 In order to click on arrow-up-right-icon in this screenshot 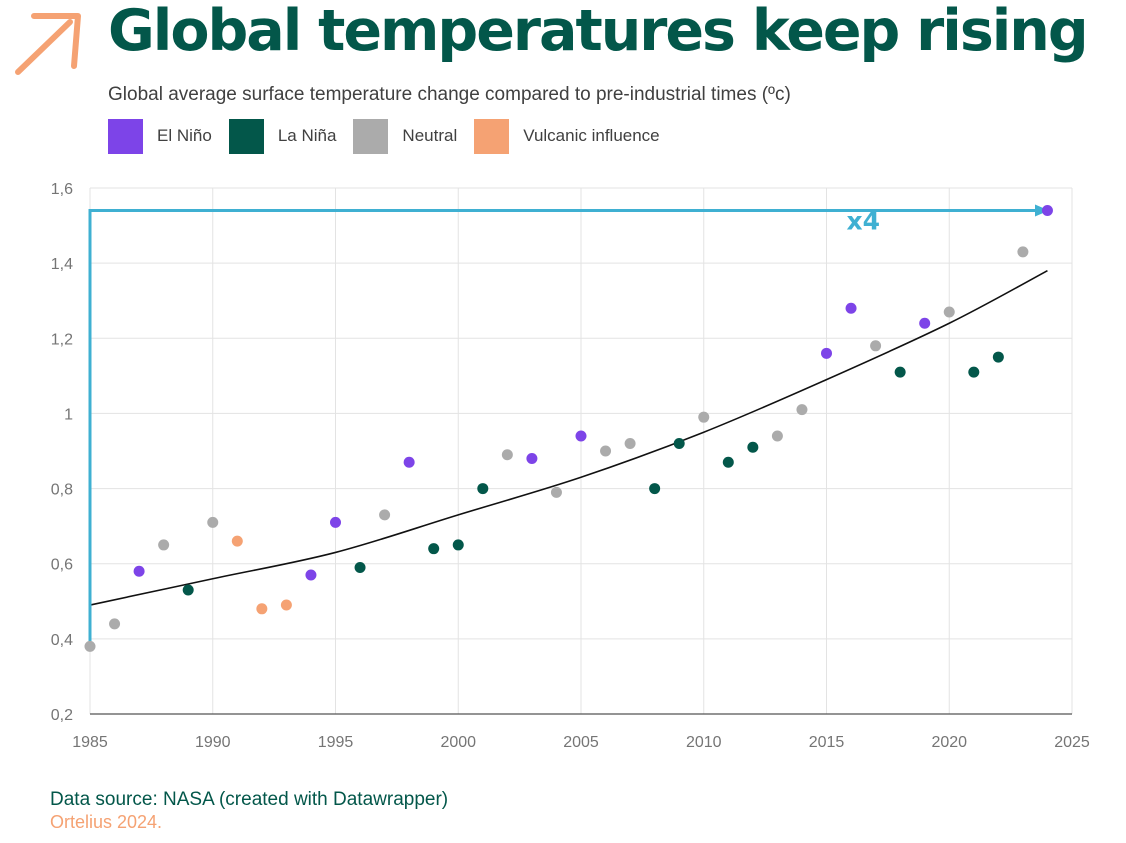, I will do `click(48, 44)`.